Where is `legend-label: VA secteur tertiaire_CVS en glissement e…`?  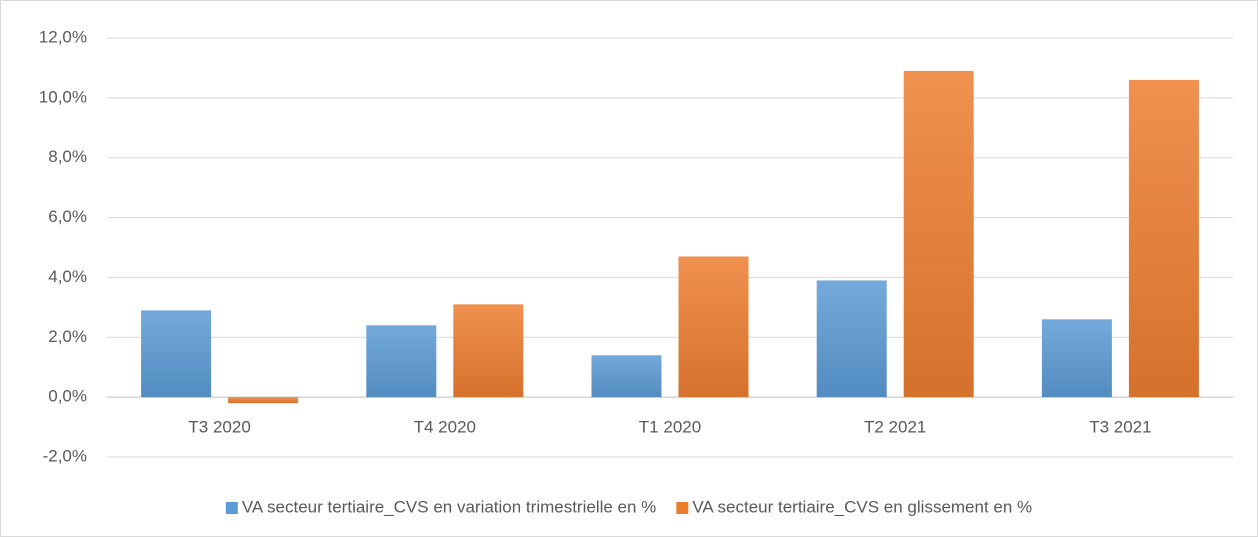
legend-label: VA secteur tertiaire_CVS en glissement e… is located at coordinates (862, 506).